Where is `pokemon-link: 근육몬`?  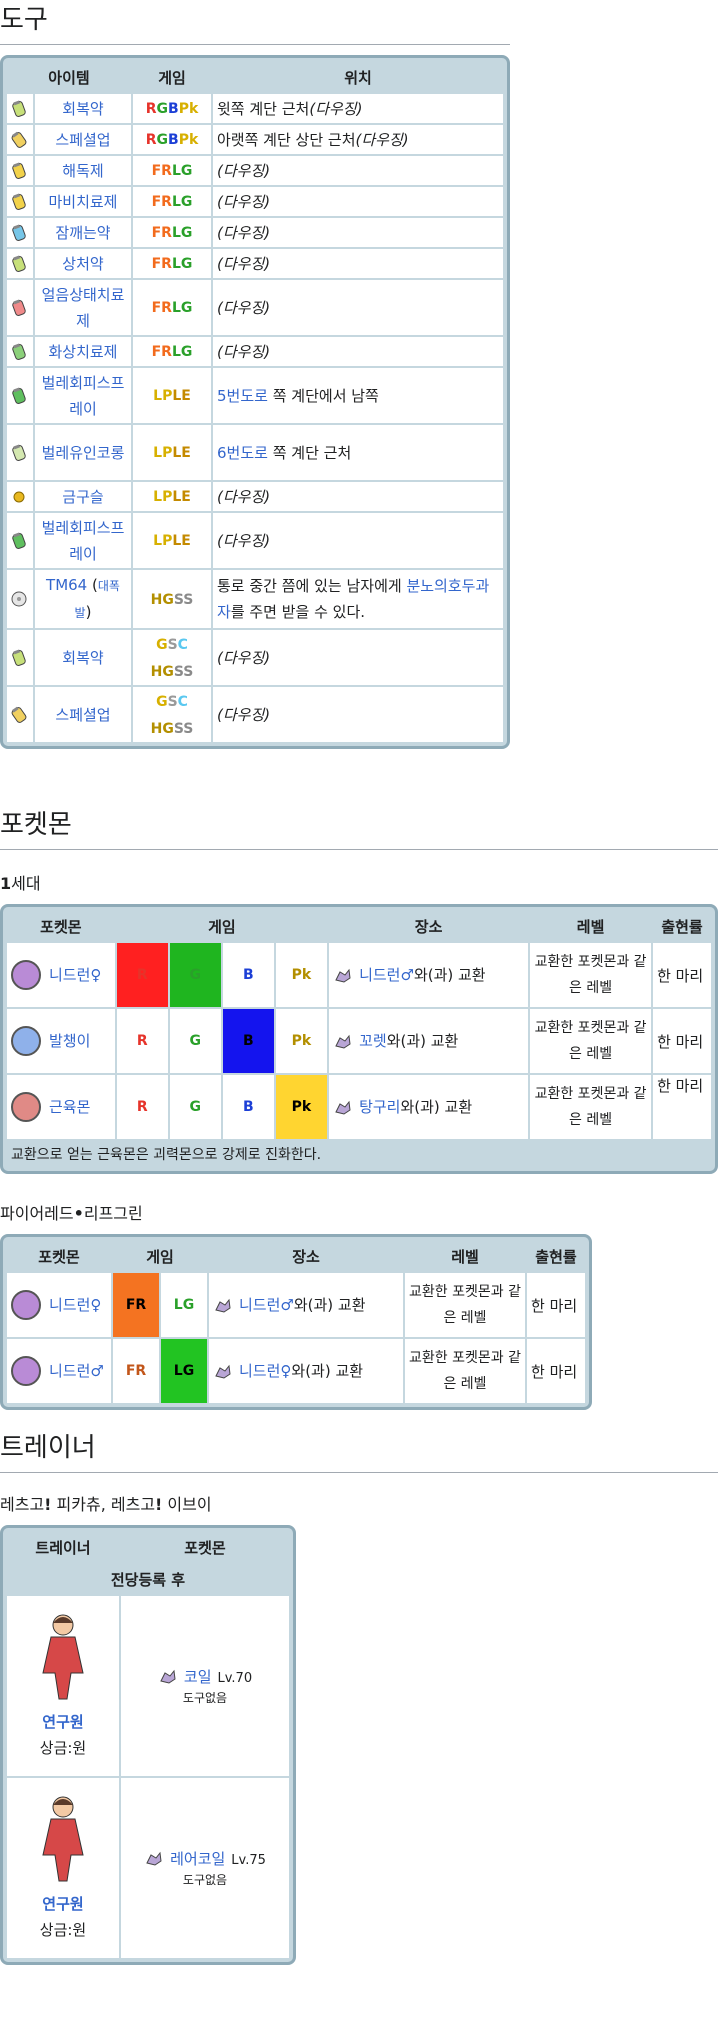 pokemon-link: 근육몬 is located at coordinates (70, 1106).